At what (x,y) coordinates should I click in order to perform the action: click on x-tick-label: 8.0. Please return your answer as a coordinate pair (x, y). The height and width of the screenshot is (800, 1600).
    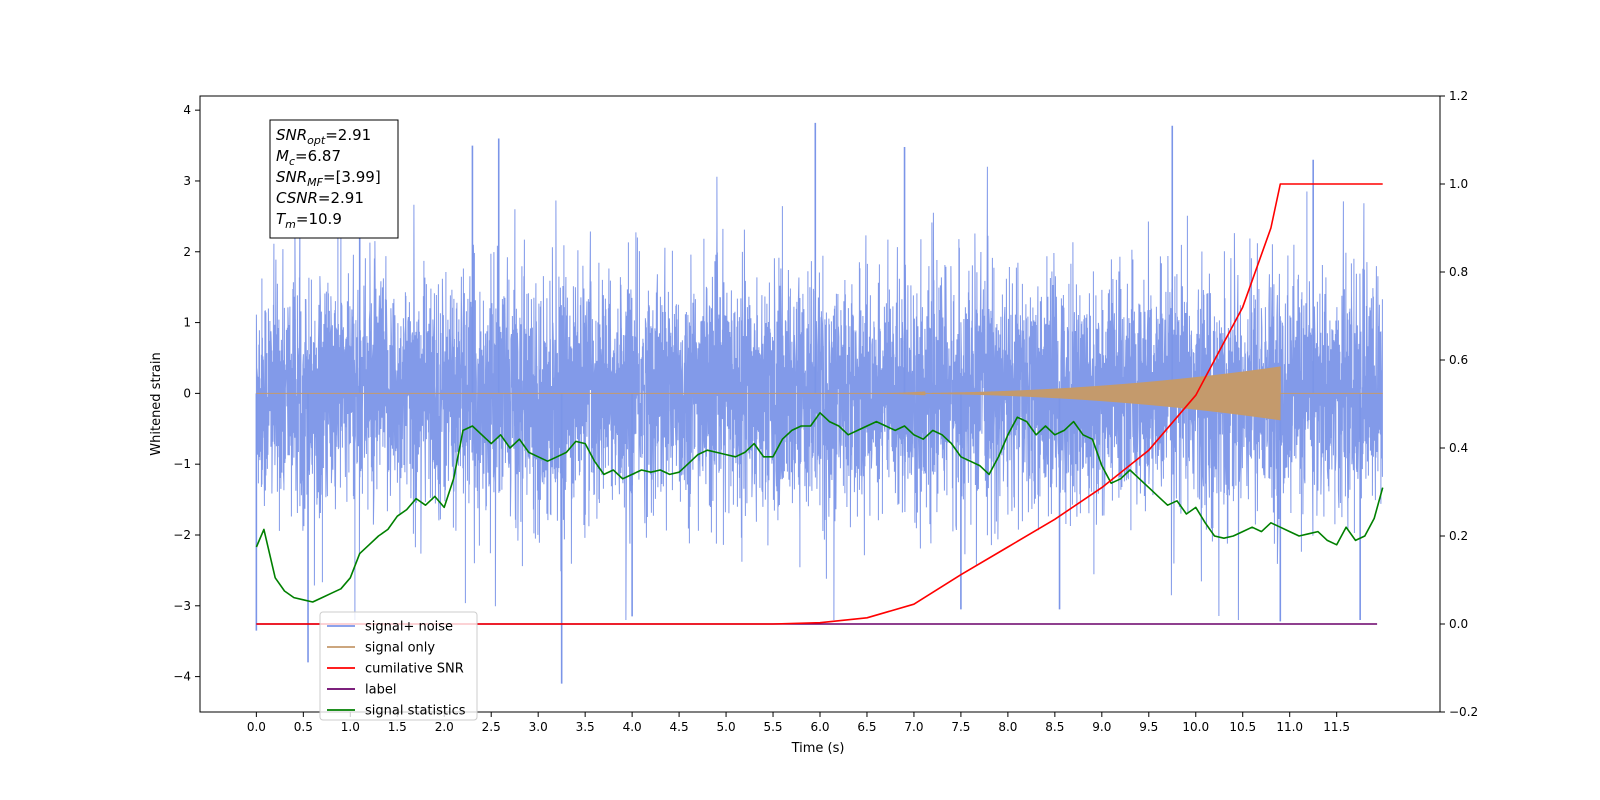
    Looking at the image, I should click on (1007, 727).